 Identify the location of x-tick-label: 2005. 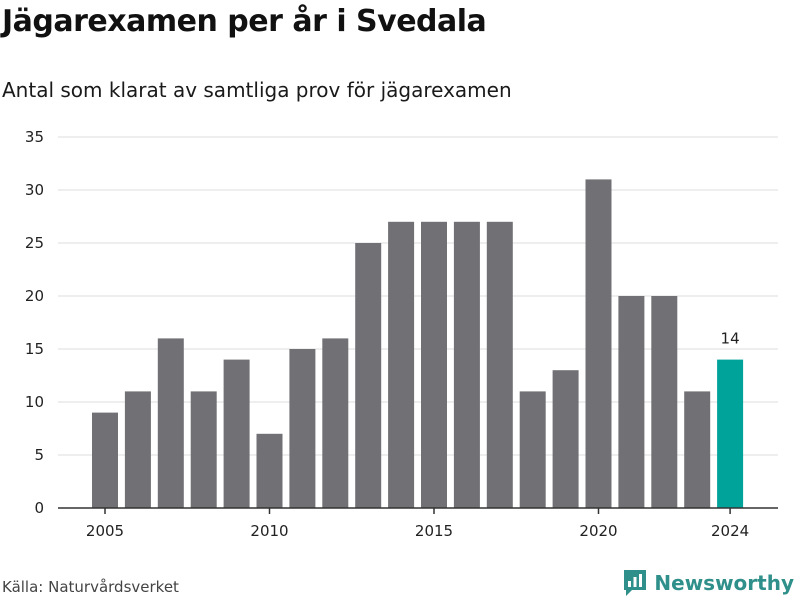
(105, 531).